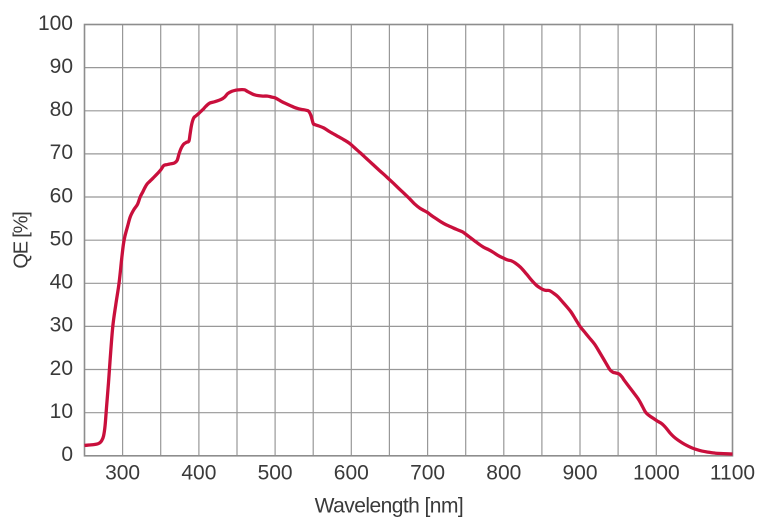  Describe the element at coordinates (22, 240) in the screenshot. I see `svg-text: QE [%]` at that location.